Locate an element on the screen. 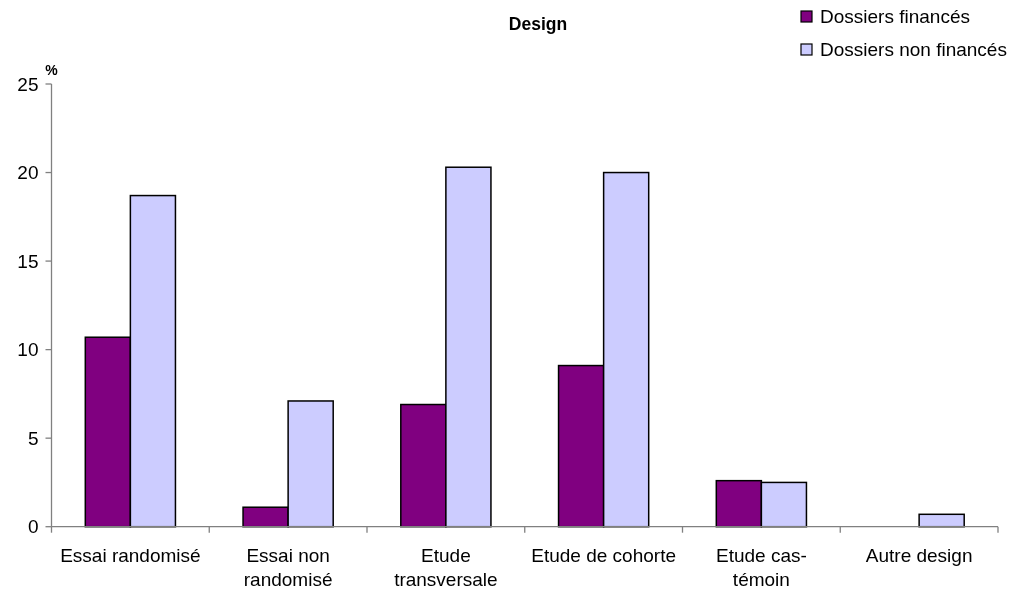 This screenshot has height=595, width=1017. y-tick-label: 20 is located at coordinates (28, 173).